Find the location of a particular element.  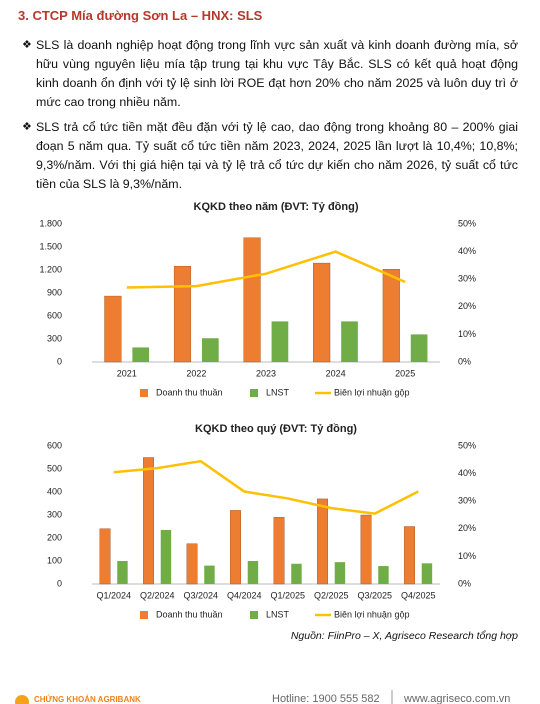

x-tick-label: Q4/2025 is located at coordinates (418, 595).